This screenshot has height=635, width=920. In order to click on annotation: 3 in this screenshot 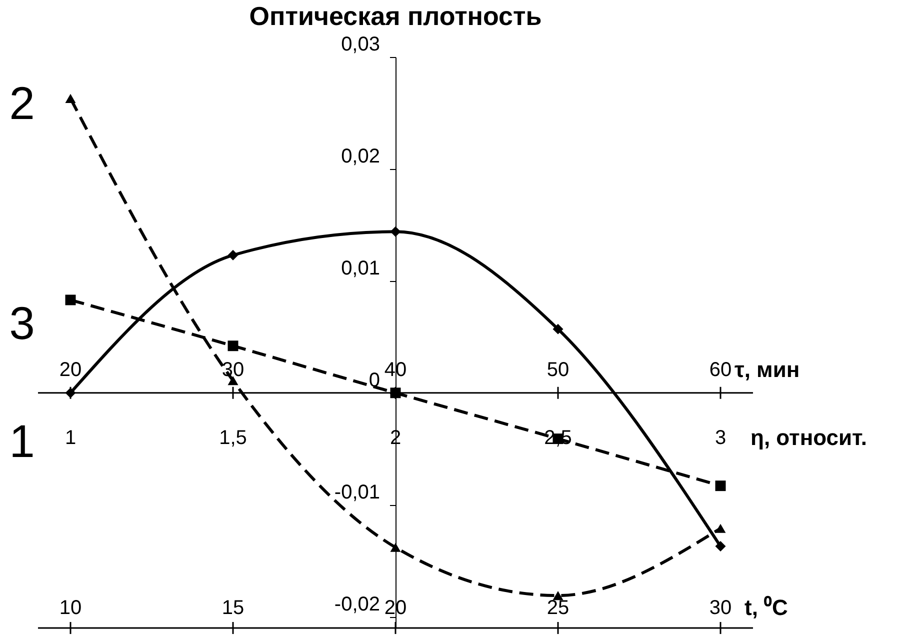, I will do `click(720, 437)`.